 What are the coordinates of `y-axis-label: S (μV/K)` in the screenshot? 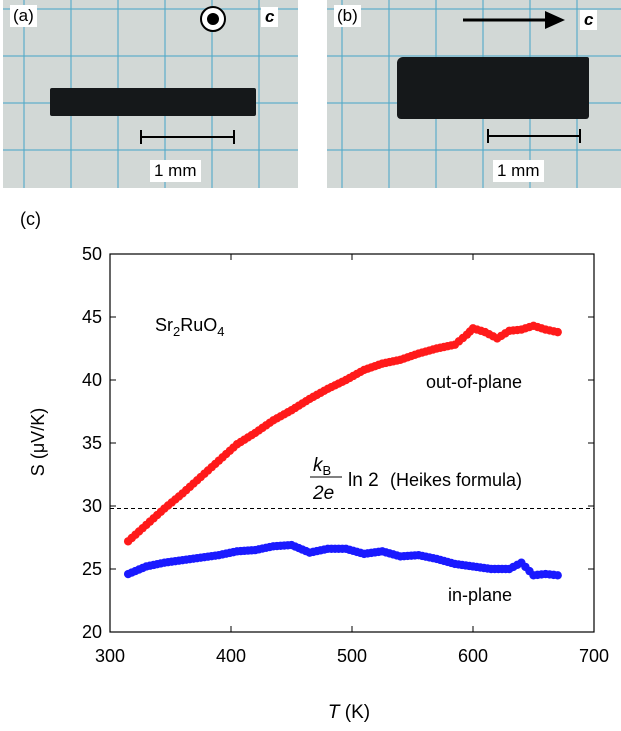 It's located at (38, 442).